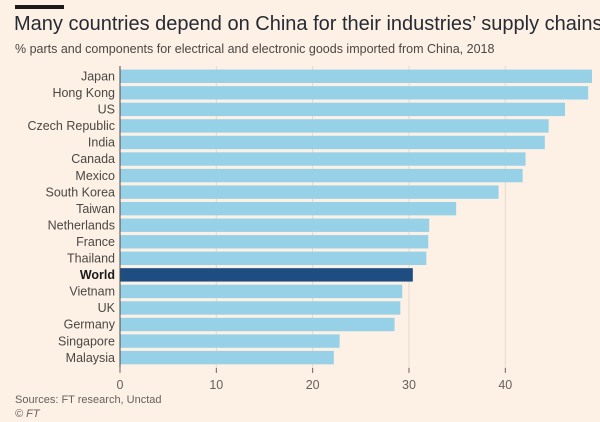  Describe the element at coordinates (83, 93) in the screenshot. I see `category-label: Hong Kong` at that location.